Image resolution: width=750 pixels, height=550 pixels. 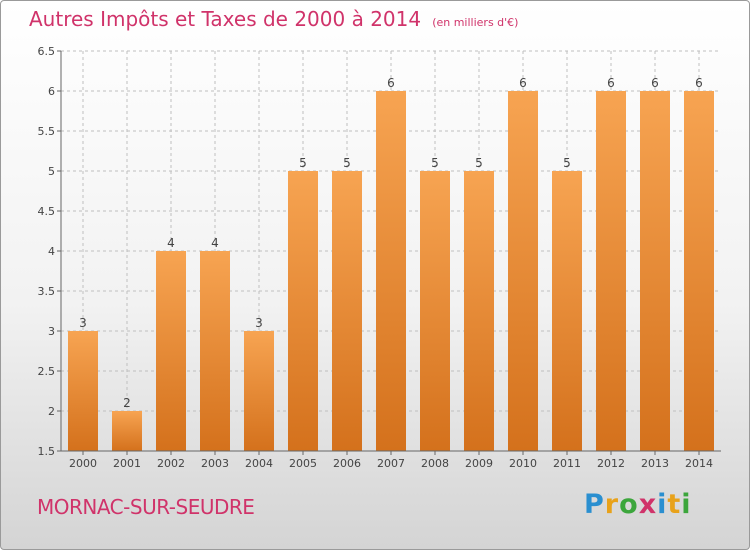 What do you see at coordinates (435, 163) in the screenshot?
I see `value-label-2008: 5` at bounding box center [435, 163].